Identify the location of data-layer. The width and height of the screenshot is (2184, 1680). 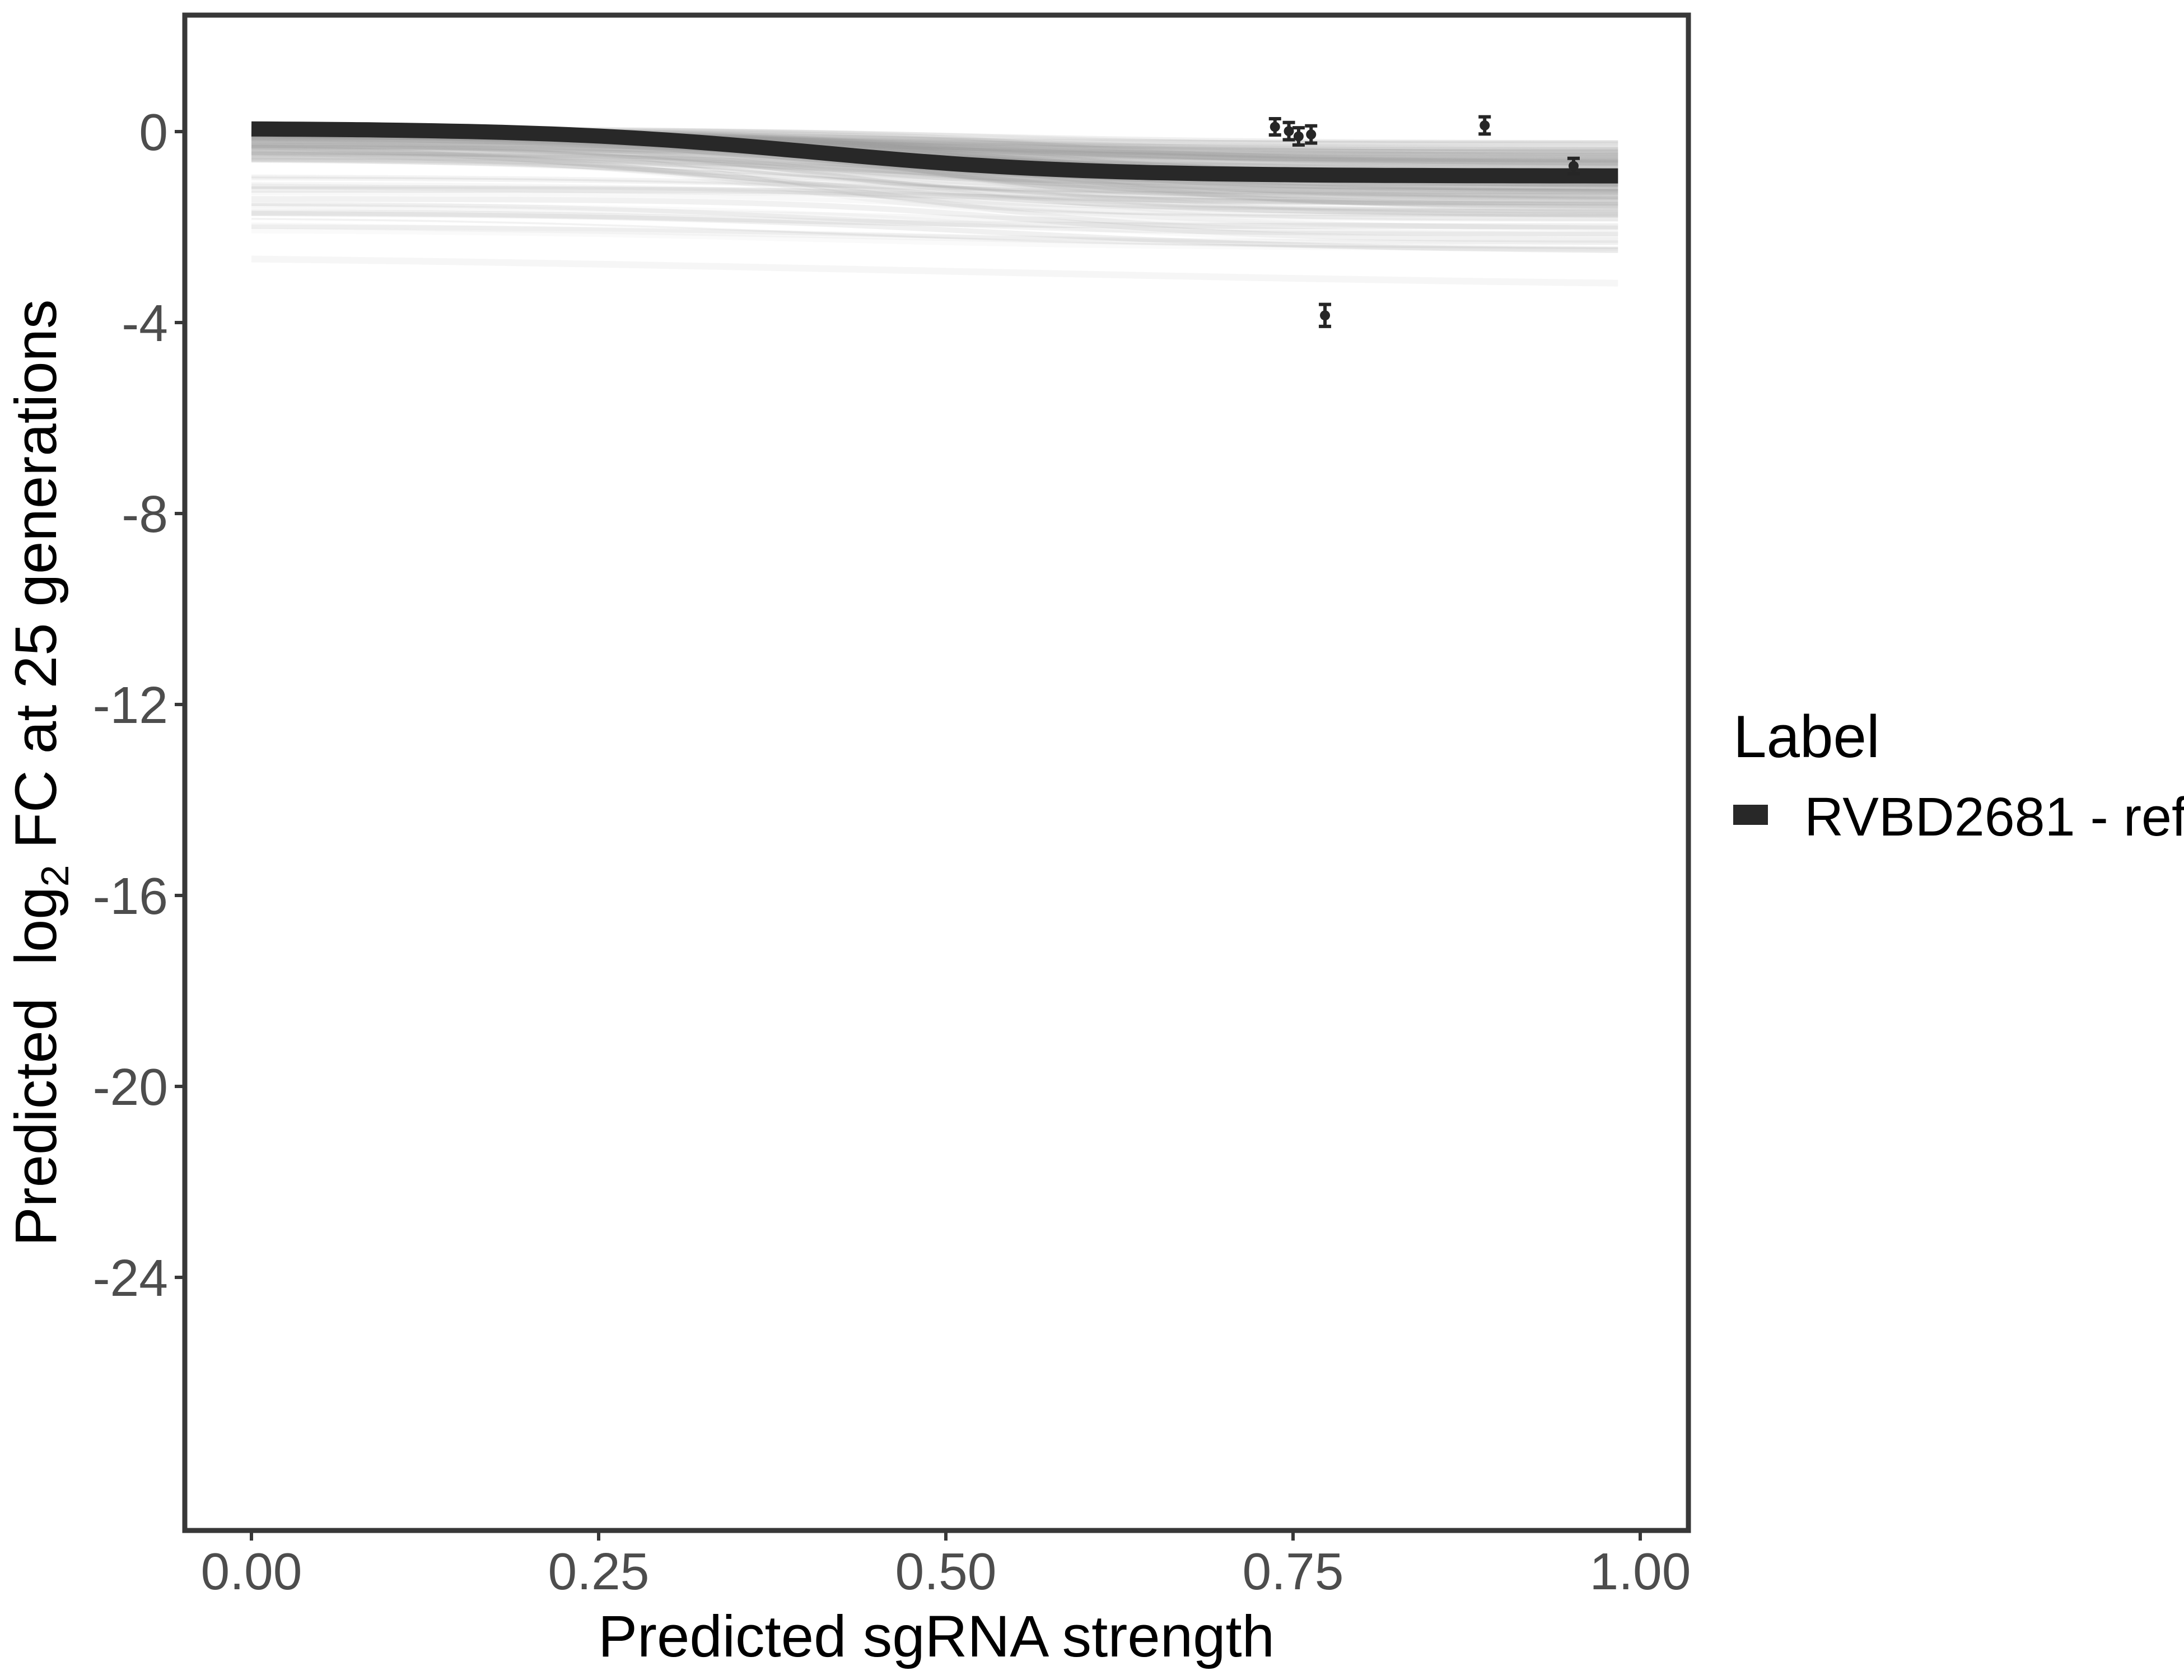
(935, 222).